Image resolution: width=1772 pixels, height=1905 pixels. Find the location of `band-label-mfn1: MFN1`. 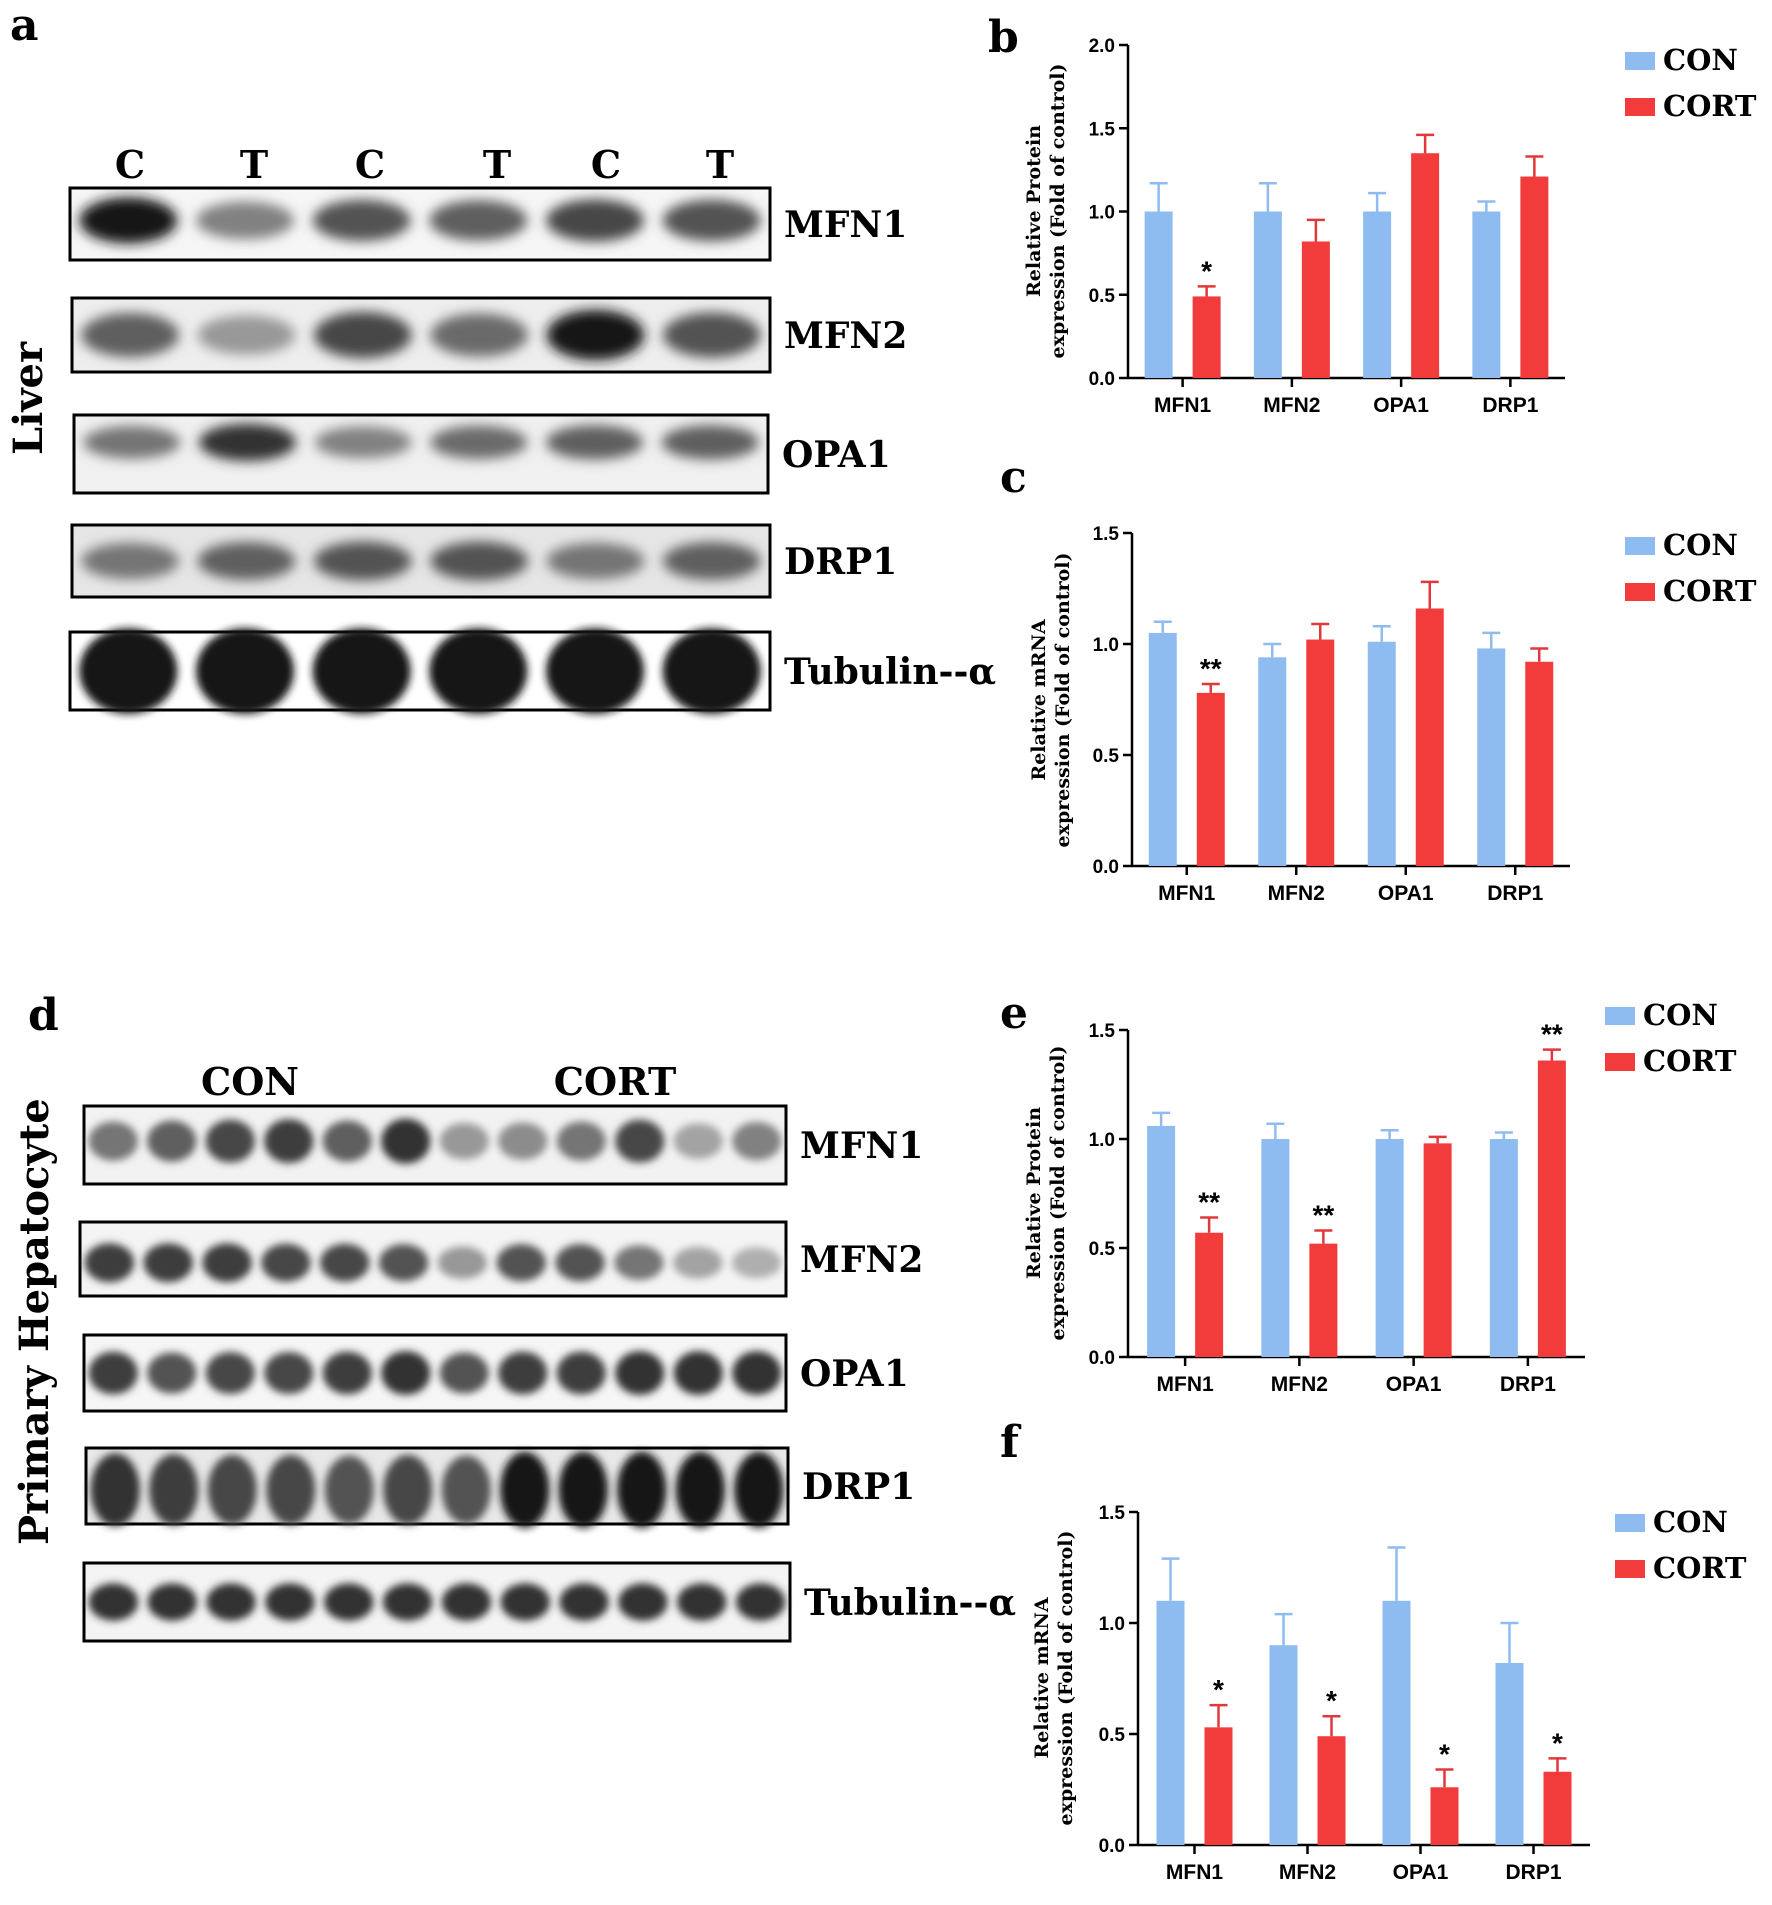

band-label-mfn1: MFN1 is located at coordinates (861, 1146).